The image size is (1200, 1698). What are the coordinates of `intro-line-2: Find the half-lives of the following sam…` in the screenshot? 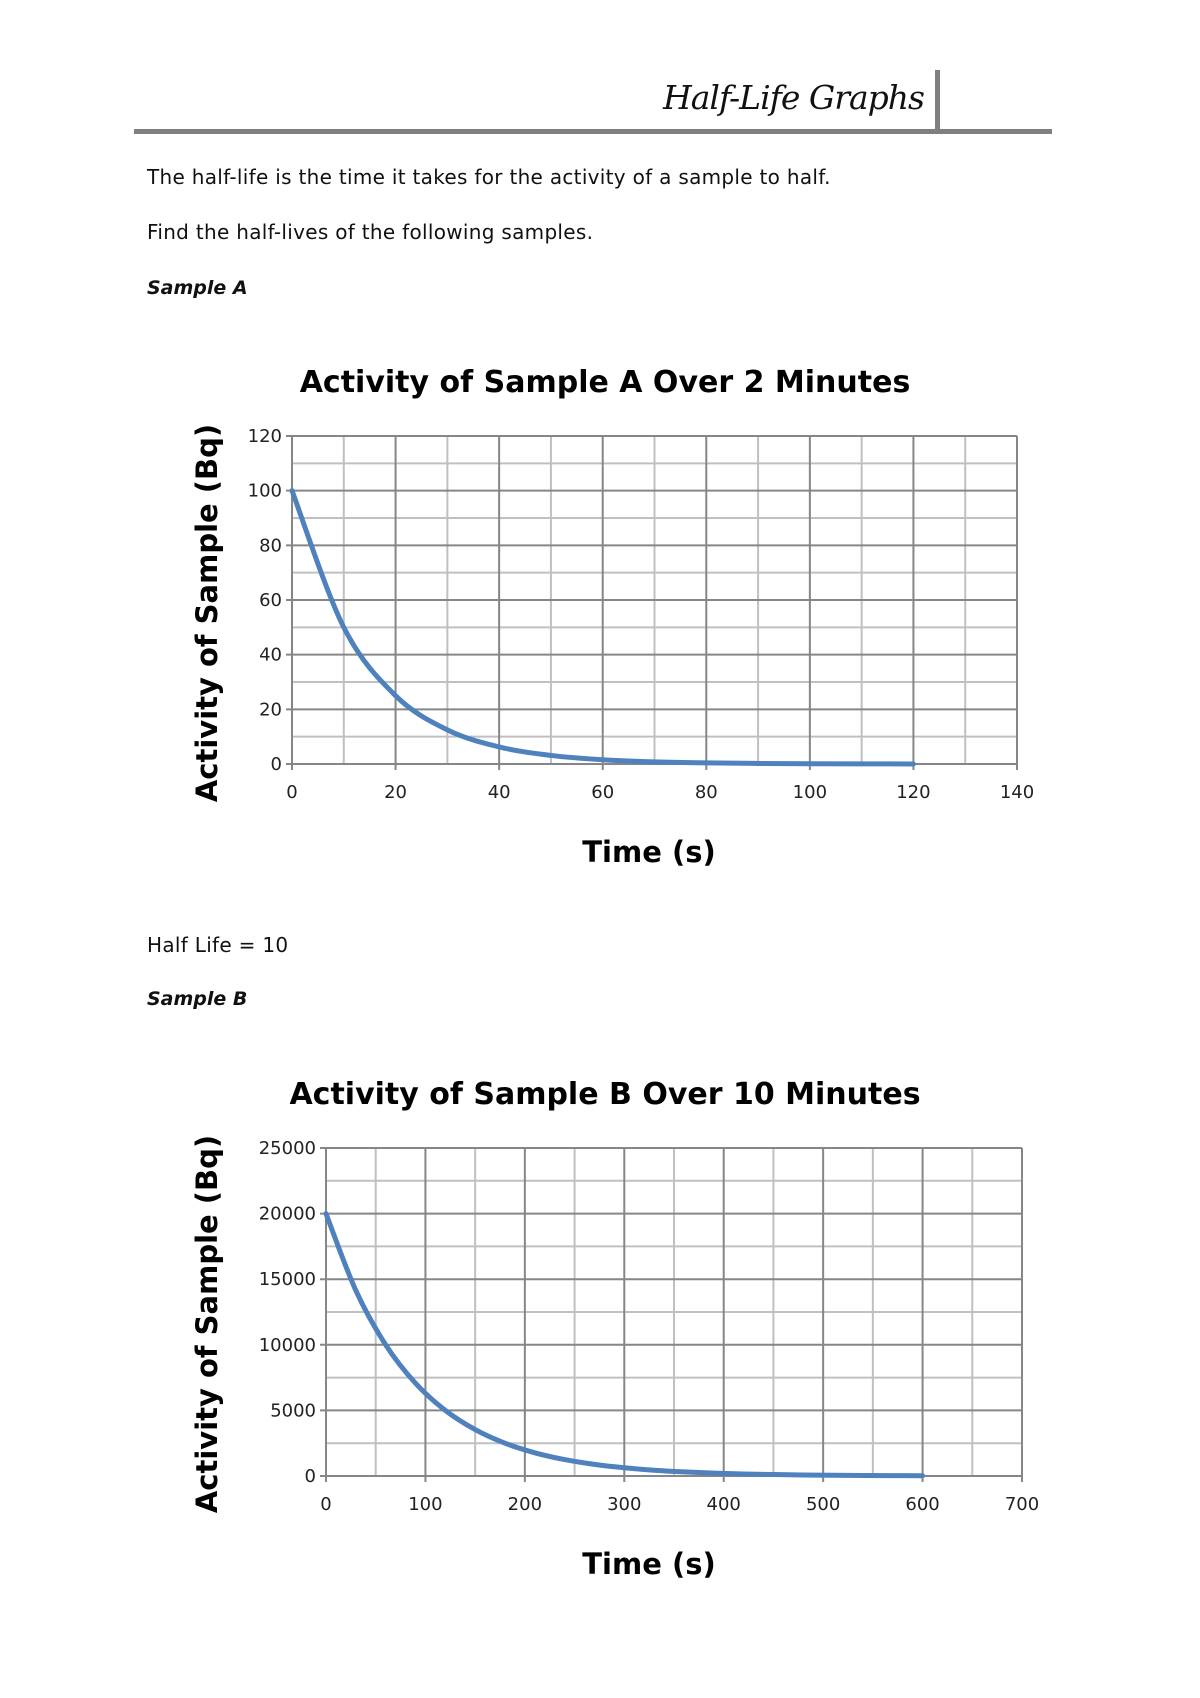 It's located at (370, 232).